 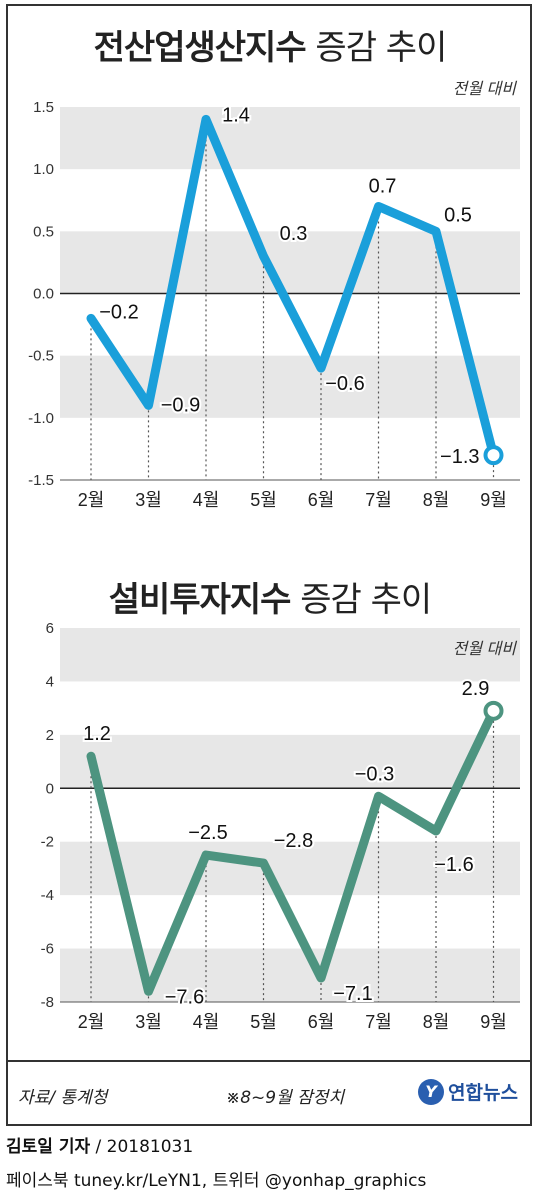 What do you see at coordinates (344, 384) in the screenshot?
I see `chart1-data-label: −0.6` at bounding box center [344, 384].